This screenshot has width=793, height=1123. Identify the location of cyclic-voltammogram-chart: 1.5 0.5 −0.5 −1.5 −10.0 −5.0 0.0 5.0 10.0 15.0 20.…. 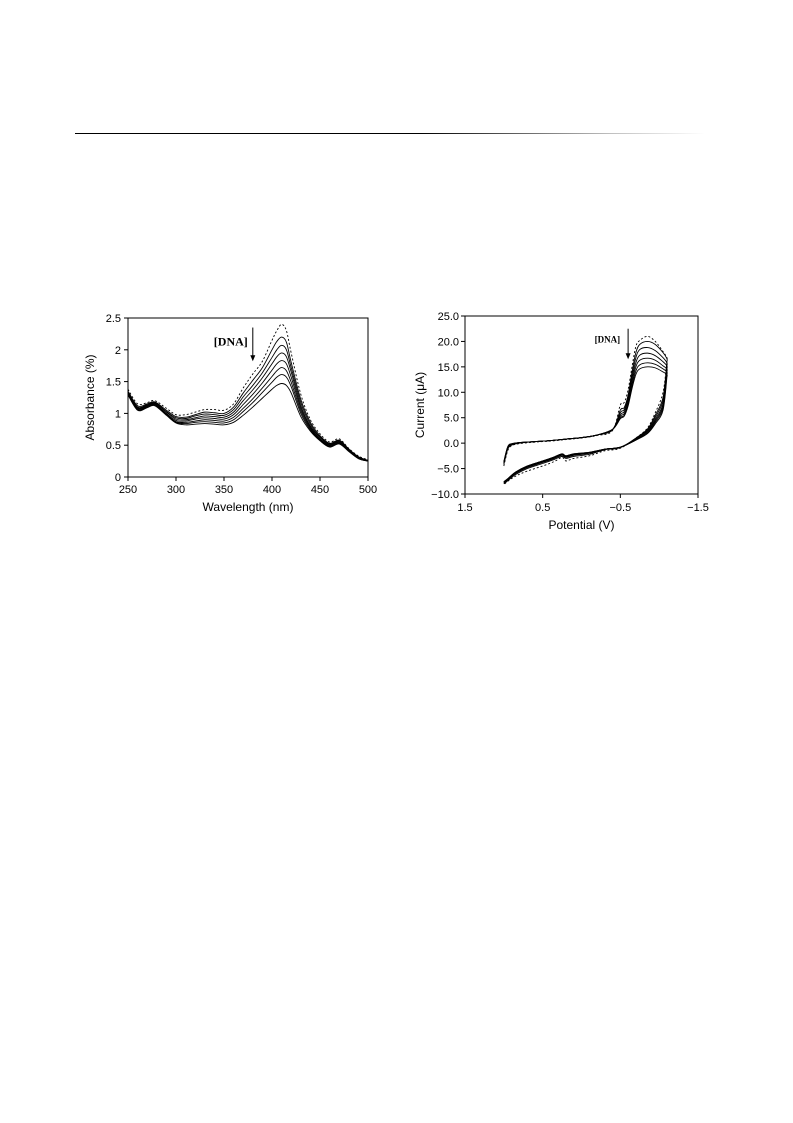
(561, 421).